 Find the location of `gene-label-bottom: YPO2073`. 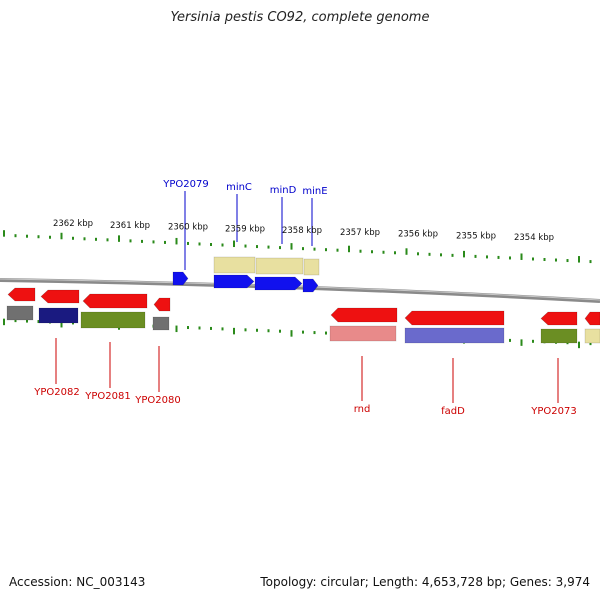

gene-label-bottom: YPO2073 is located at coordinates (553, 411).